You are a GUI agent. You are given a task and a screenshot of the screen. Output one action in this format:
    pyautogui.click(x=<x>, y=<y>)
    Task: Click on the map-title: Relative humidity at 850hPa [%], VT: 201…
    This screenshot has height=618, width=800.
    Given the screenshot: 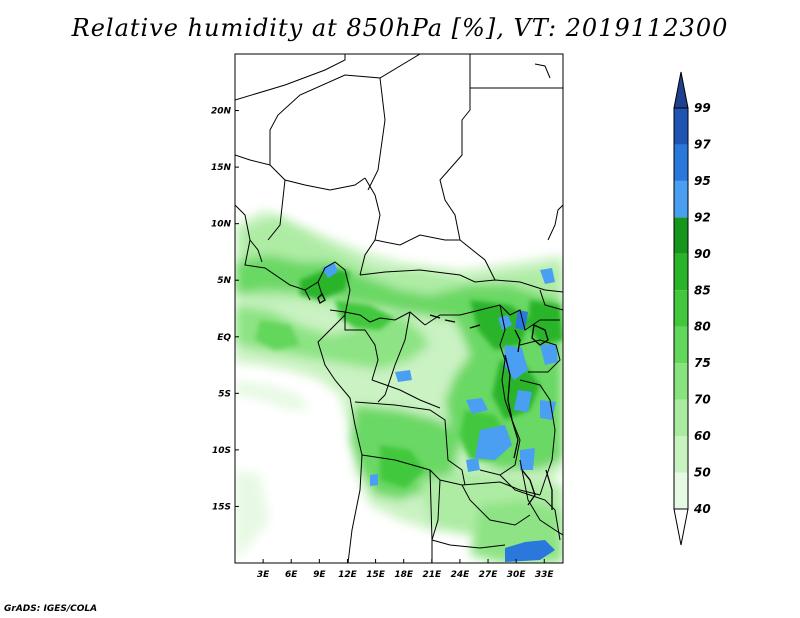 What is the action you would take?
    pyautogui.click(x=400, y=28)
    